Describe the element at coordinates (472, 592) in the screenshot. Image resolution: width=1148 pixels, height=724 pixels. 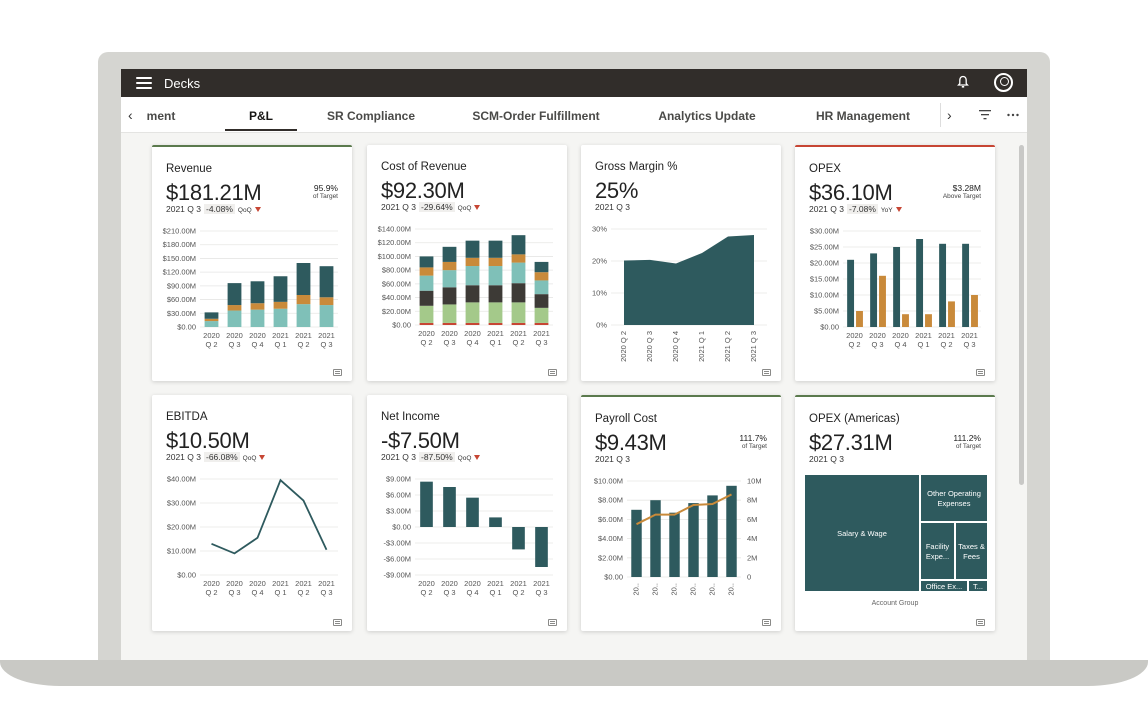
I see `x-tick-label: Q 4` at that location.